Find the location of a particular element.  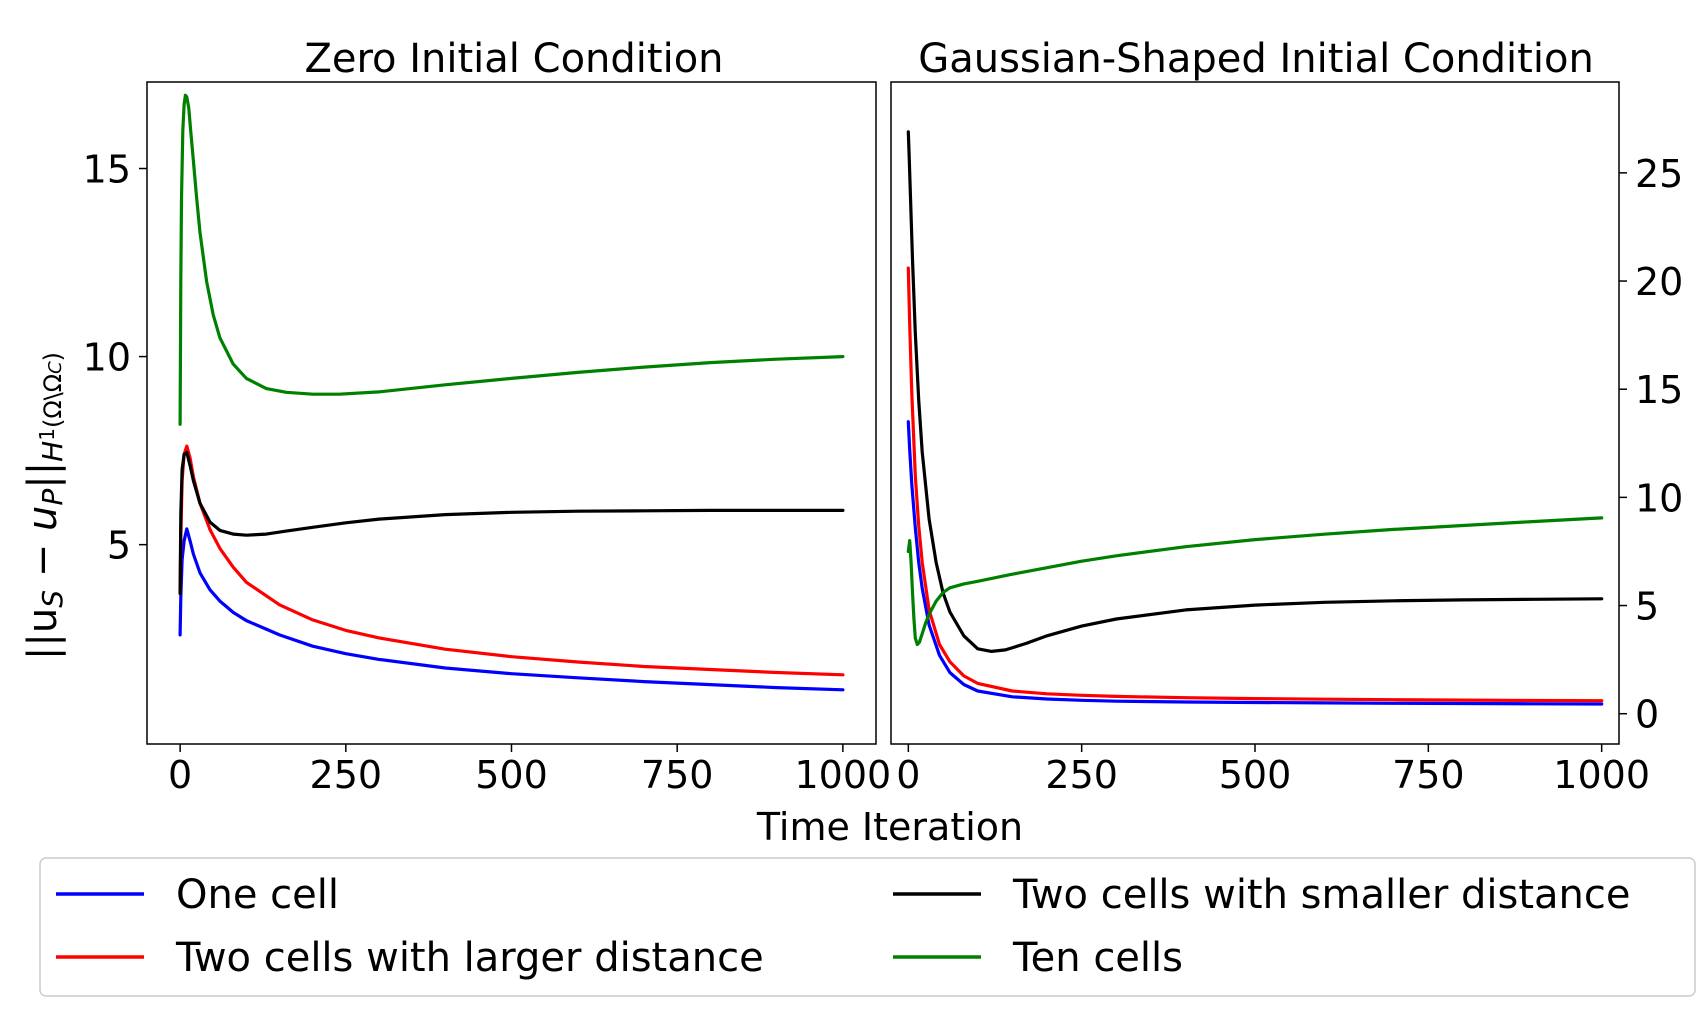

series-line-zero-ten-cells is located at coordinates (511, 259).